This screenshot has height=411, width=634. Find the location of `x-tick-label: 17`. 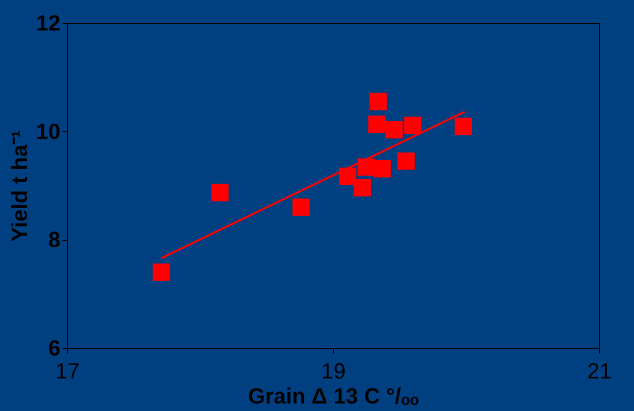

x-tick-label: 17 is located at coordinates (67, 371).